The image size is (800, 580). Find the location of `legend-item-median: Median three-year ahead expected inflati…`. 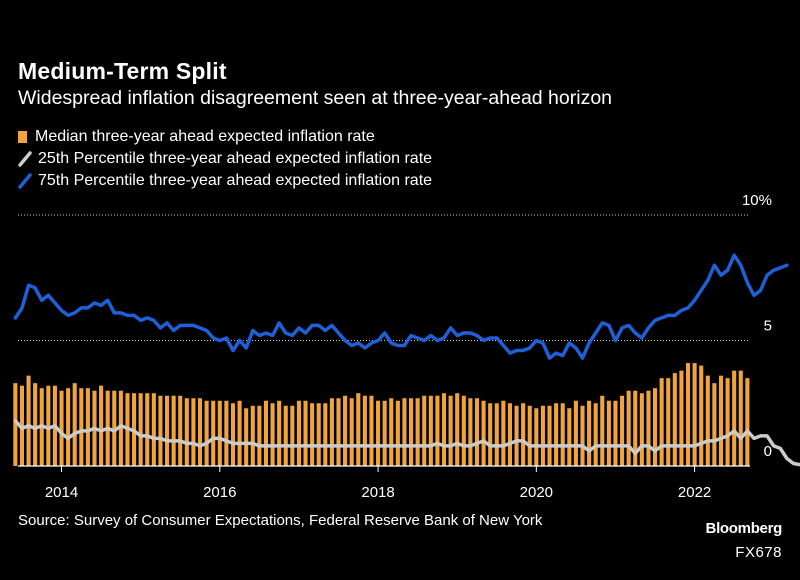

legend-item-median: Median three-year ahead expected inflati… is located at coordinates (225, 137).